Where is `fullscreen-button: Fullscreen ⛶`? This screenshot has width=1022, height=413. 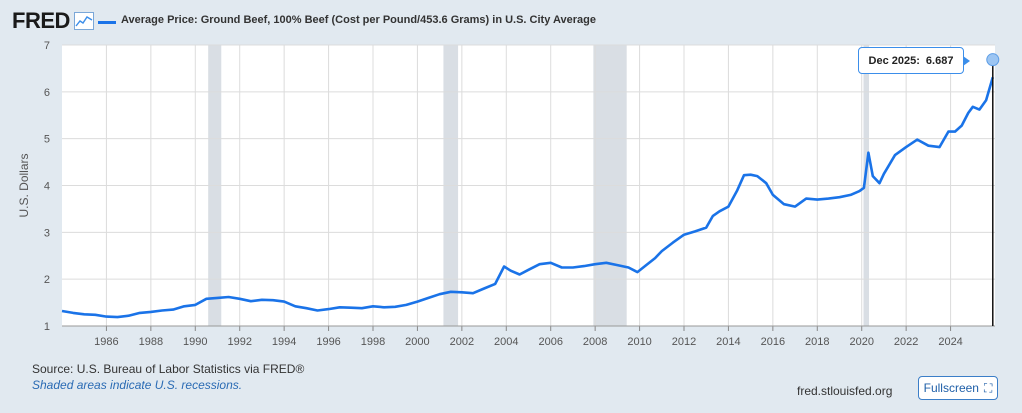
fullscreen-button: Fullscreen ⛶ is located at coordinates (958, 388).